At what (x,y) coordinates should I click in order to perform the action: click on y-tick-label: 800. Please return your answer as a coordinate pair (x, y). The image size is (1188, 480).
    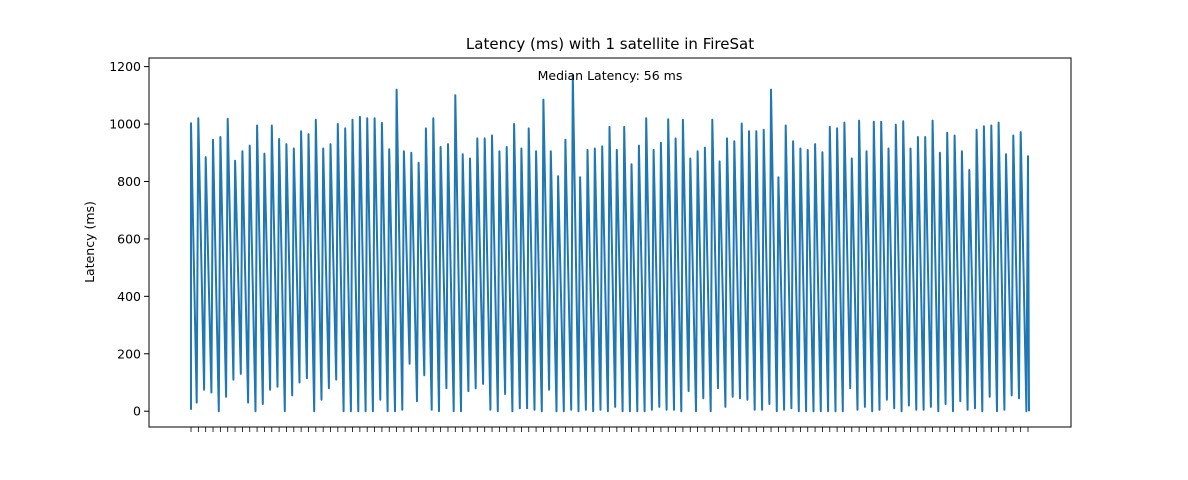
    Looking at the image, I should click on (129, 181).